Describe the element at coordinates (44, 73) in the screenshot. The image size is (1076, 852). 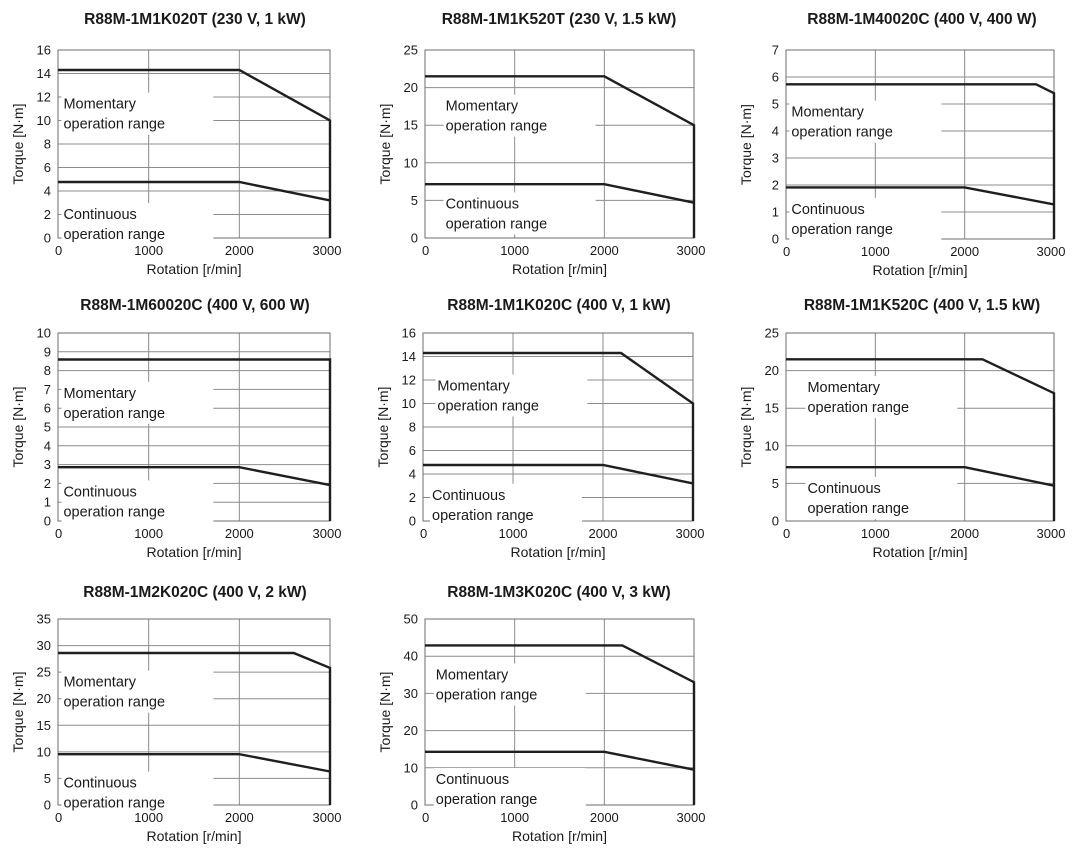
I see `y-tick-label: 14` at that location.